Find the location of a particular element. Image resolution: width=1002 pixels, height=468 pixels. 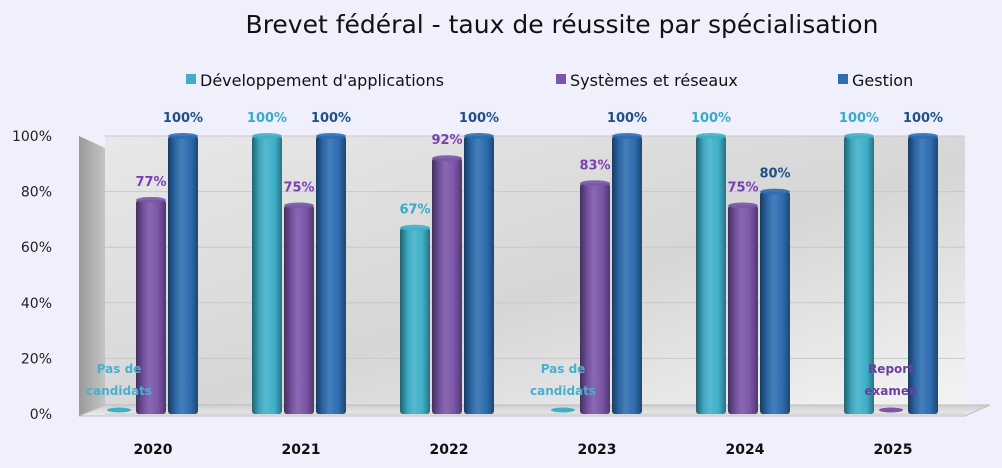

data-label: 67% is located at coordinates (414, 210).